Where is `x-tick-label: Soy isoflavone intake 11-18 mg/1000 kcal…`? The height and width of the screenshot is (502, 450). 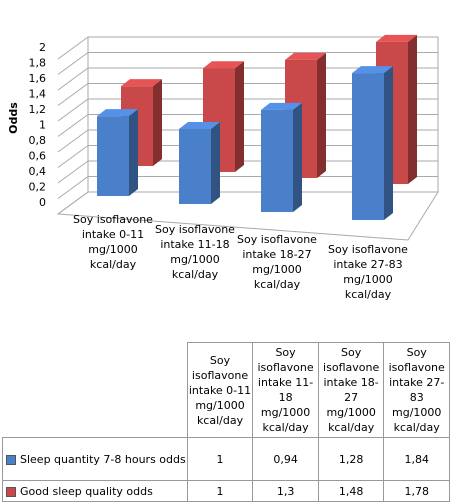 x-tick-label: Soy isoflavone intake 11-18 mg/1000 kcal… is located at coordinates (195, 252).